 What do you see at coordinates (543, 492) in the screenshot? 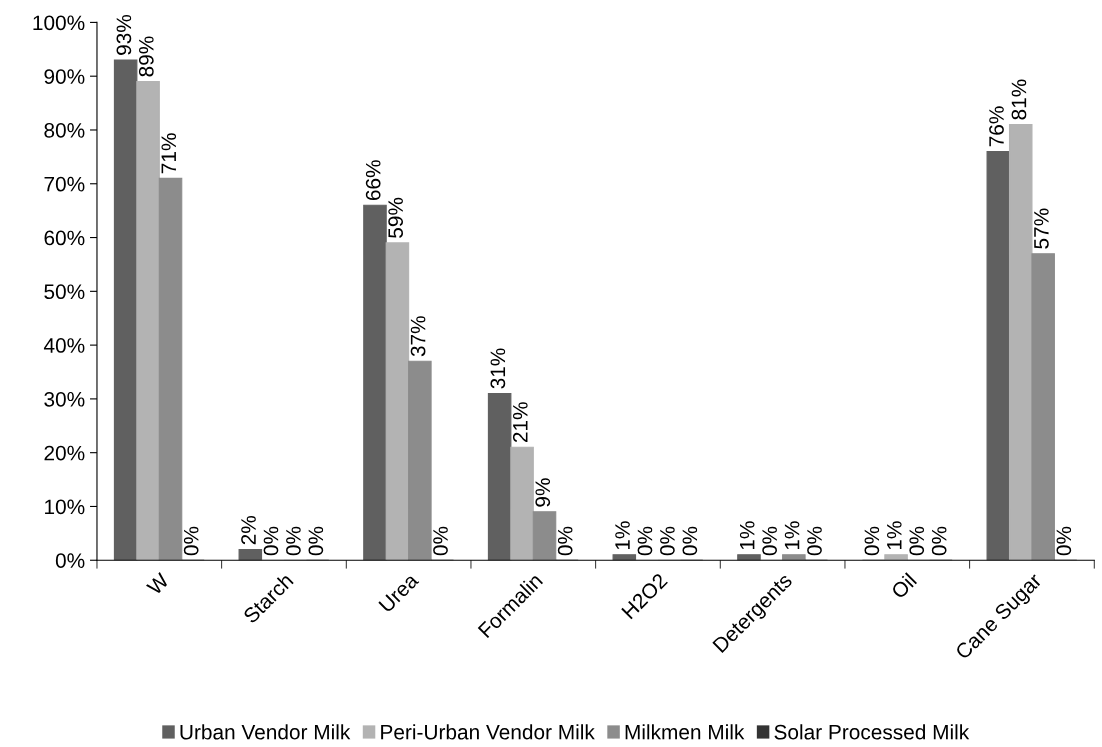
I see `data-label: 9%` at bounding box center [543, 492].